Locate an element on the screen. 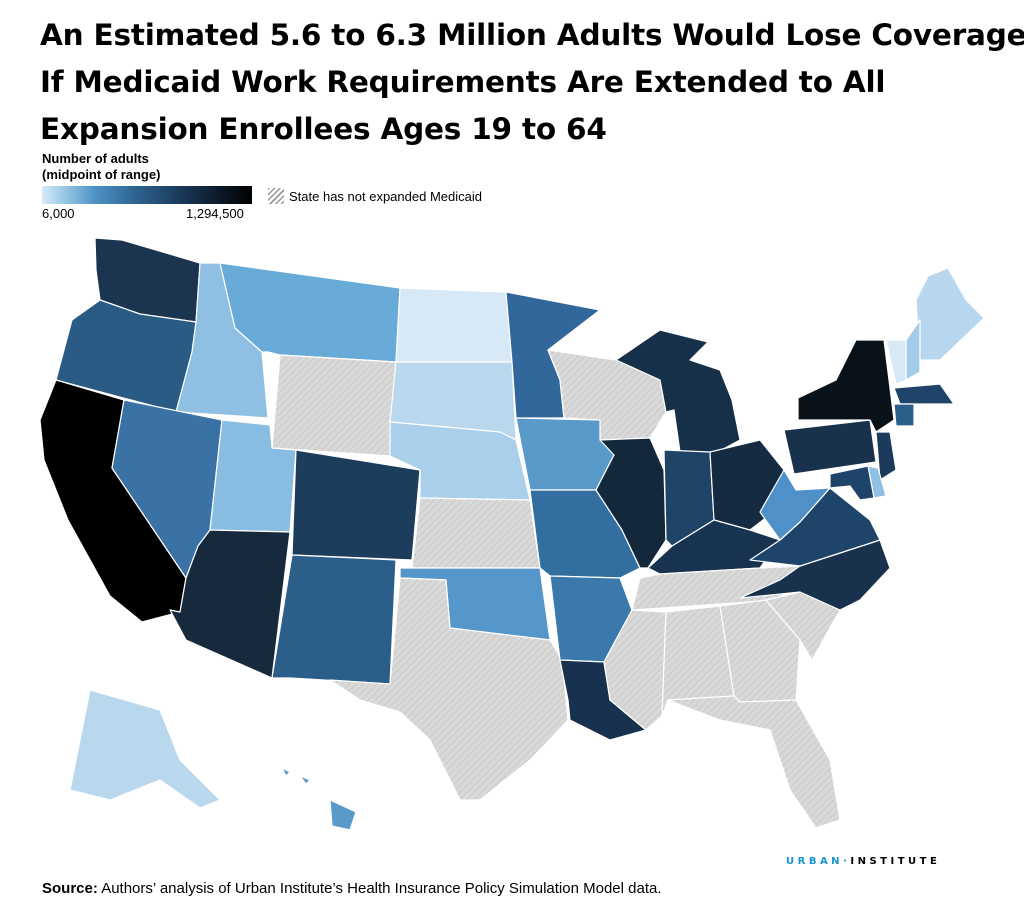  legend-color-scale is located at coordinates (147, 195).